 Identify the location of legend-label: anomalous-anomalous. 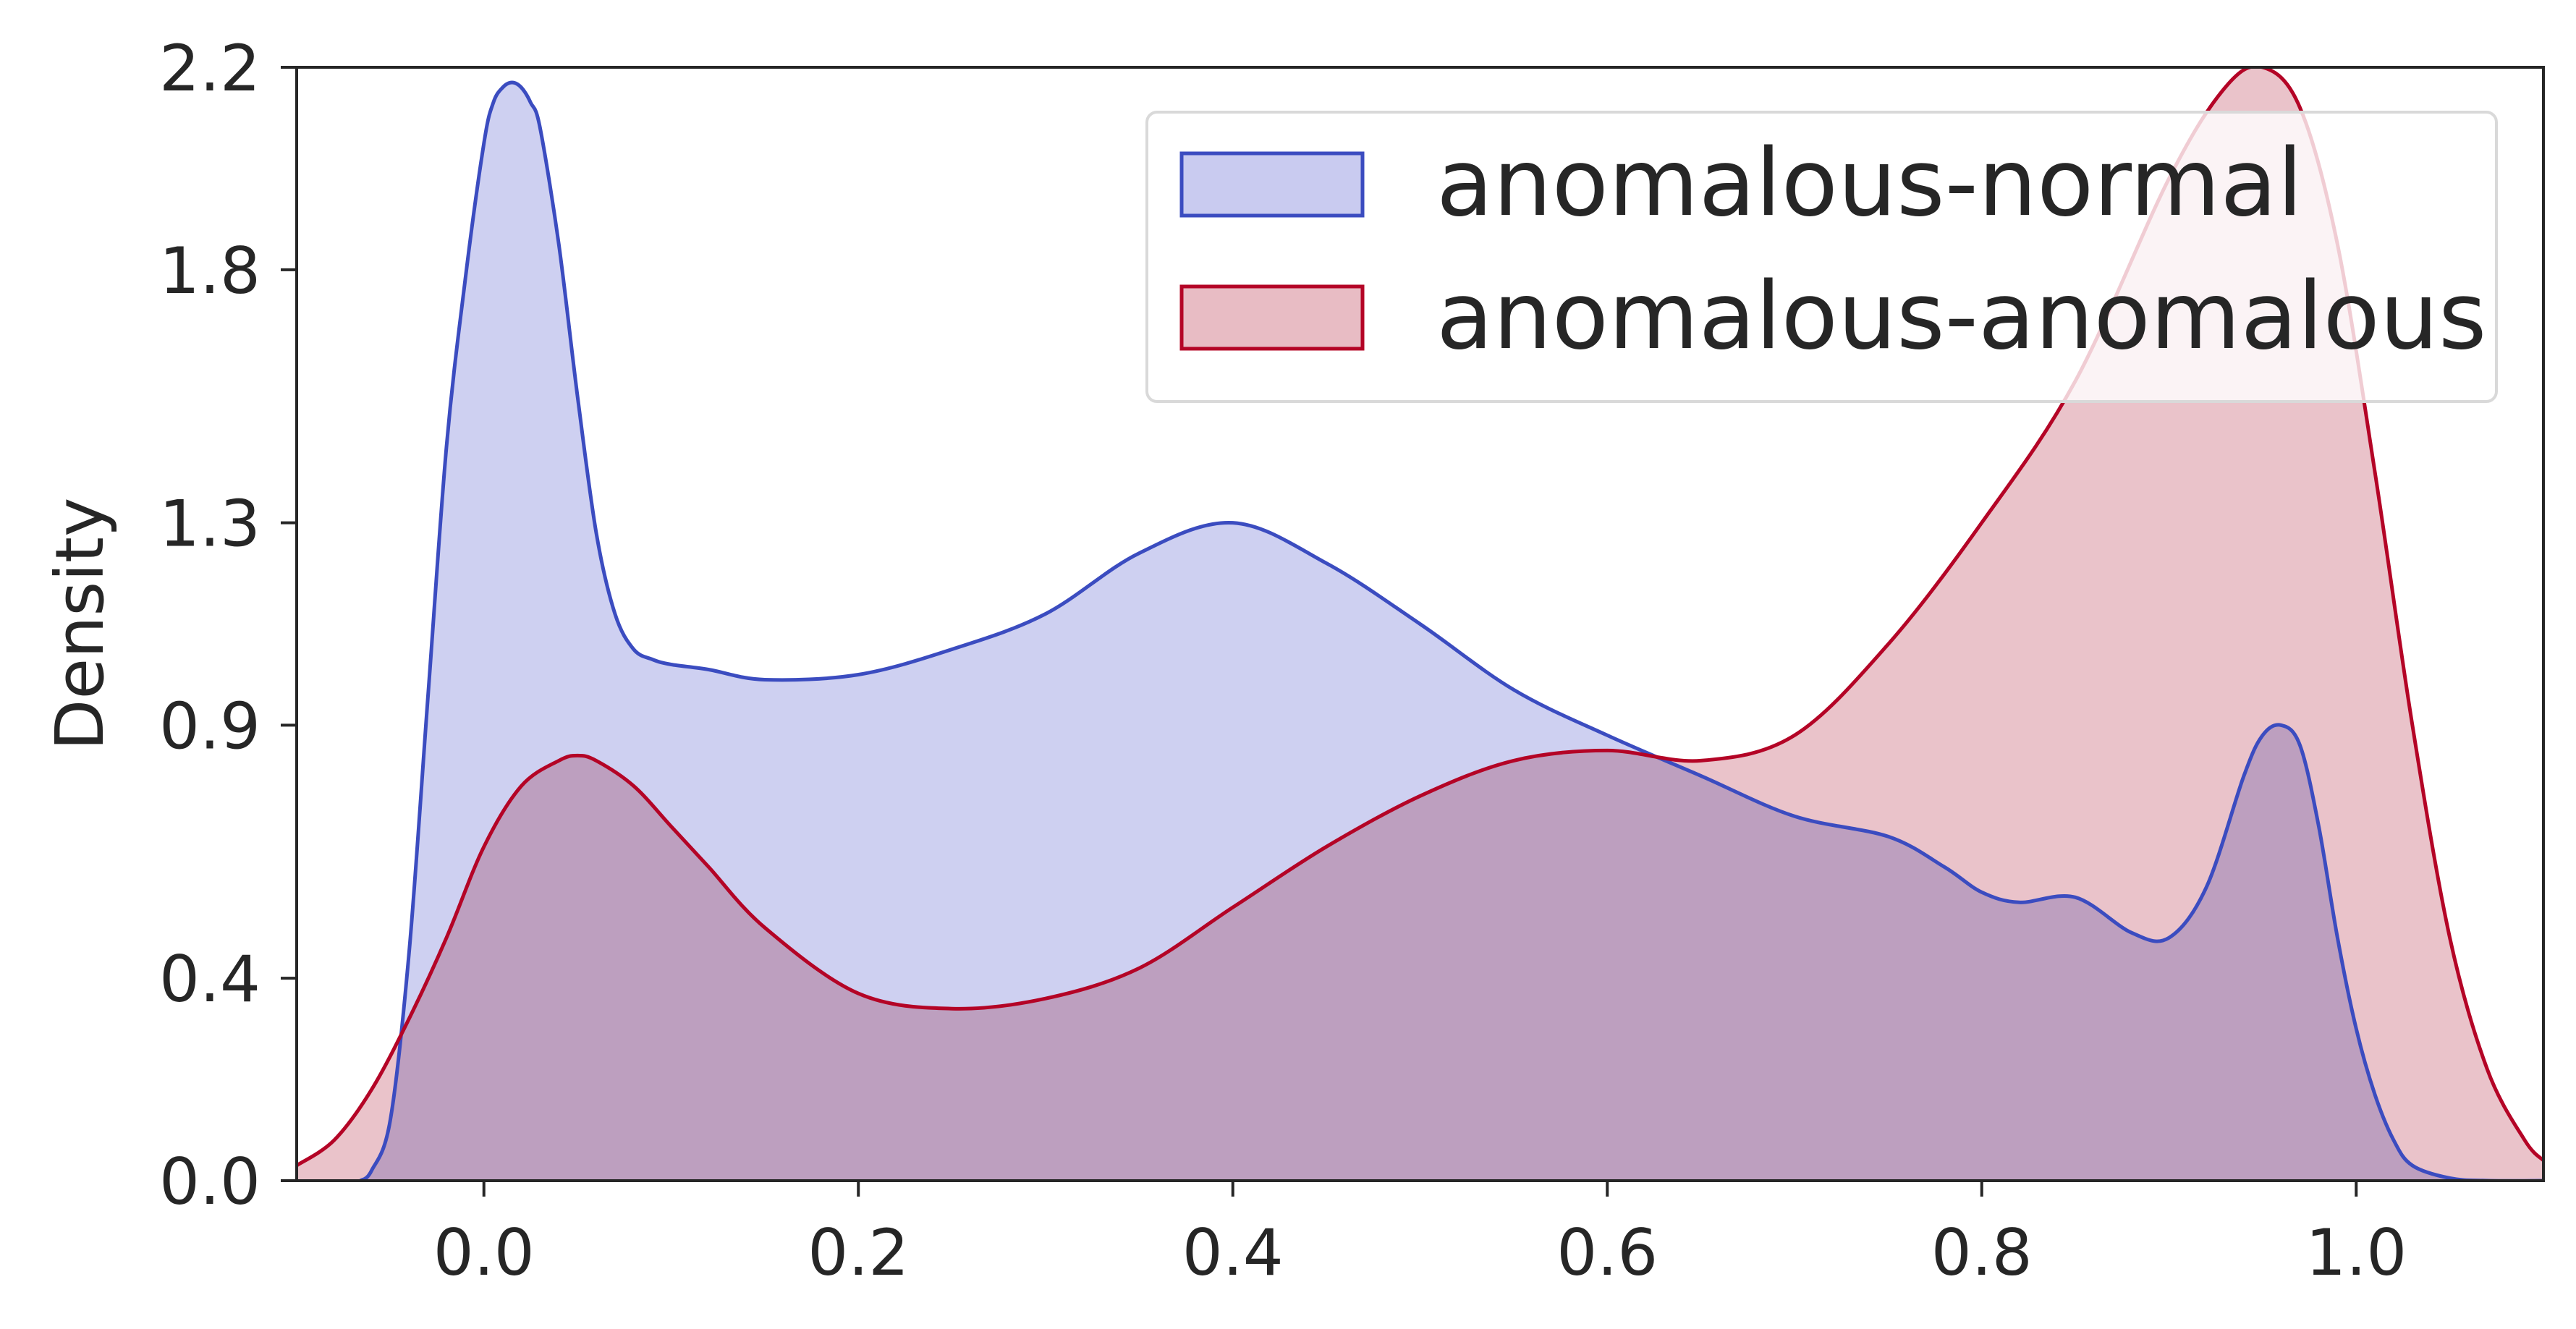
(1961, 316).